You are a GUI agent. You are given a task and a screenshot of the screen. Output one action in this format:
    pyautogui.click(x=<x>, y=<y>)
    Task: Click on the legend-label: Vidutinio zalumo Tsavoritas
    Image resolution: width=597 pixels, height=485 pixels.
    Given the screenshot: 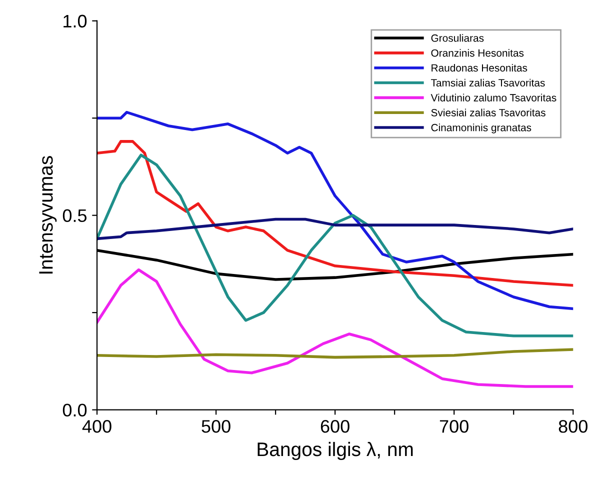 What is the action you would take?
    pyautogui.click(x=493, y=98)
    